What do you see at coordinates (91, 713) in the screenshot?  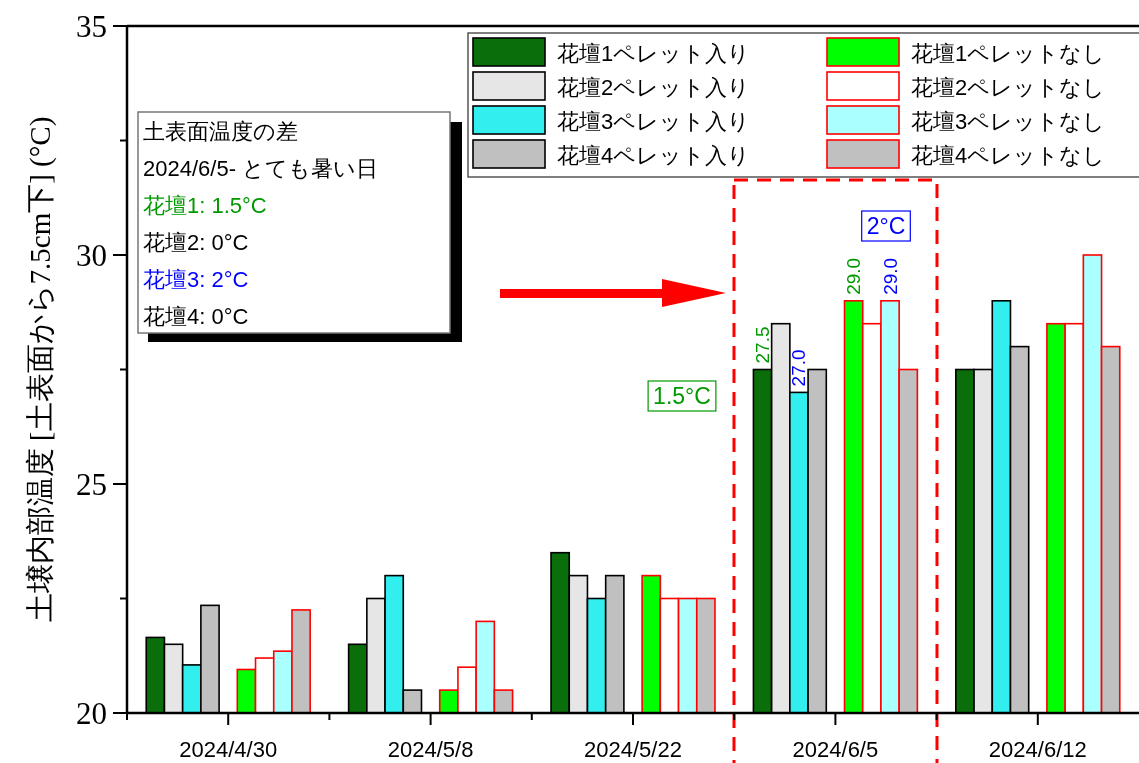 I see `y-tick-label: 20` at bounding box center [91, 713].